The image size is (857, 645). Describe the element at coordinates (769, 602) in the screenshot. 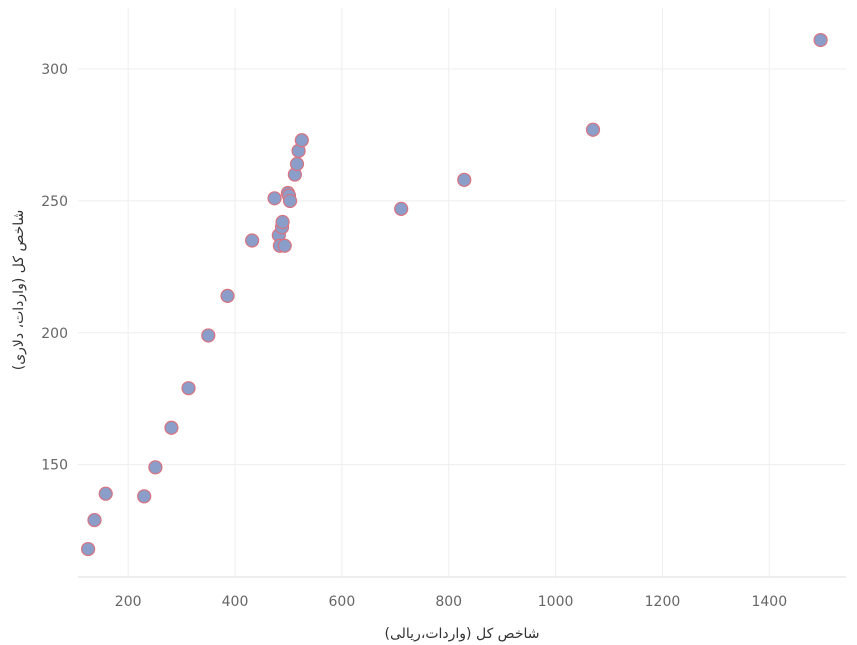

I see `x-tick-label: 1400` at that location.